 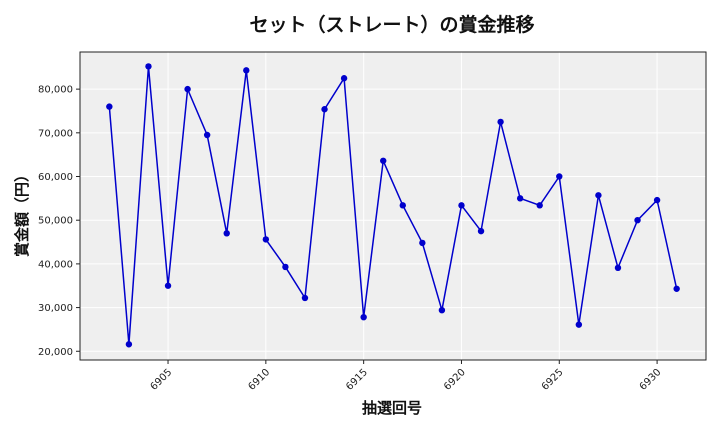 I want to click on y-tick-label: 60,000, so click(x=55, y=177).